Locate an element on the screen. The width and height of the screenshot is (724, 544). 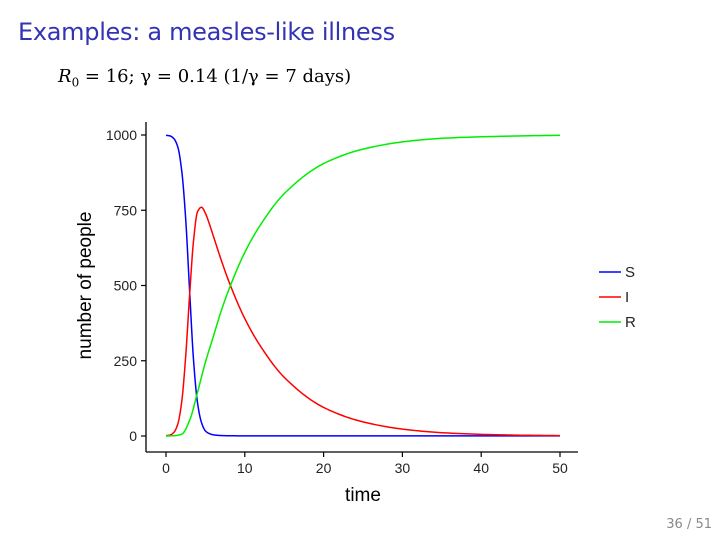
x-tick-label: 20 is located at coordinates (324, 468).